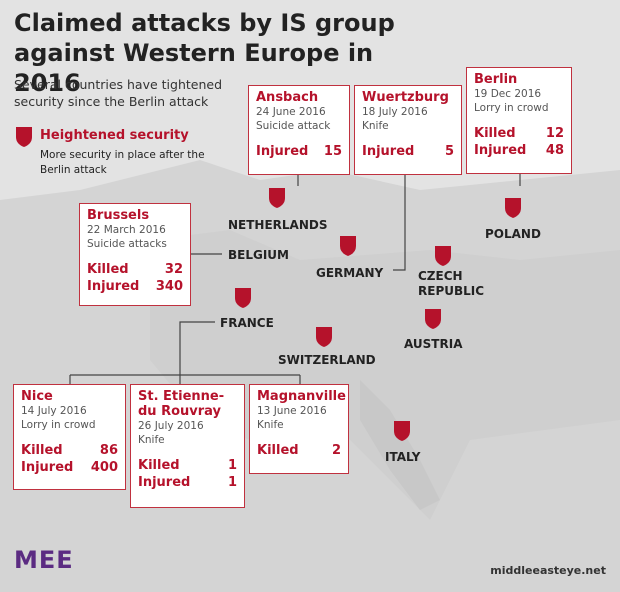 Image resolution: width=620 pixels, height=592 pixels. Describe the element at coordinates (405, 97) in the screenshot. I see `city-name: Wuertzburg` at that location.